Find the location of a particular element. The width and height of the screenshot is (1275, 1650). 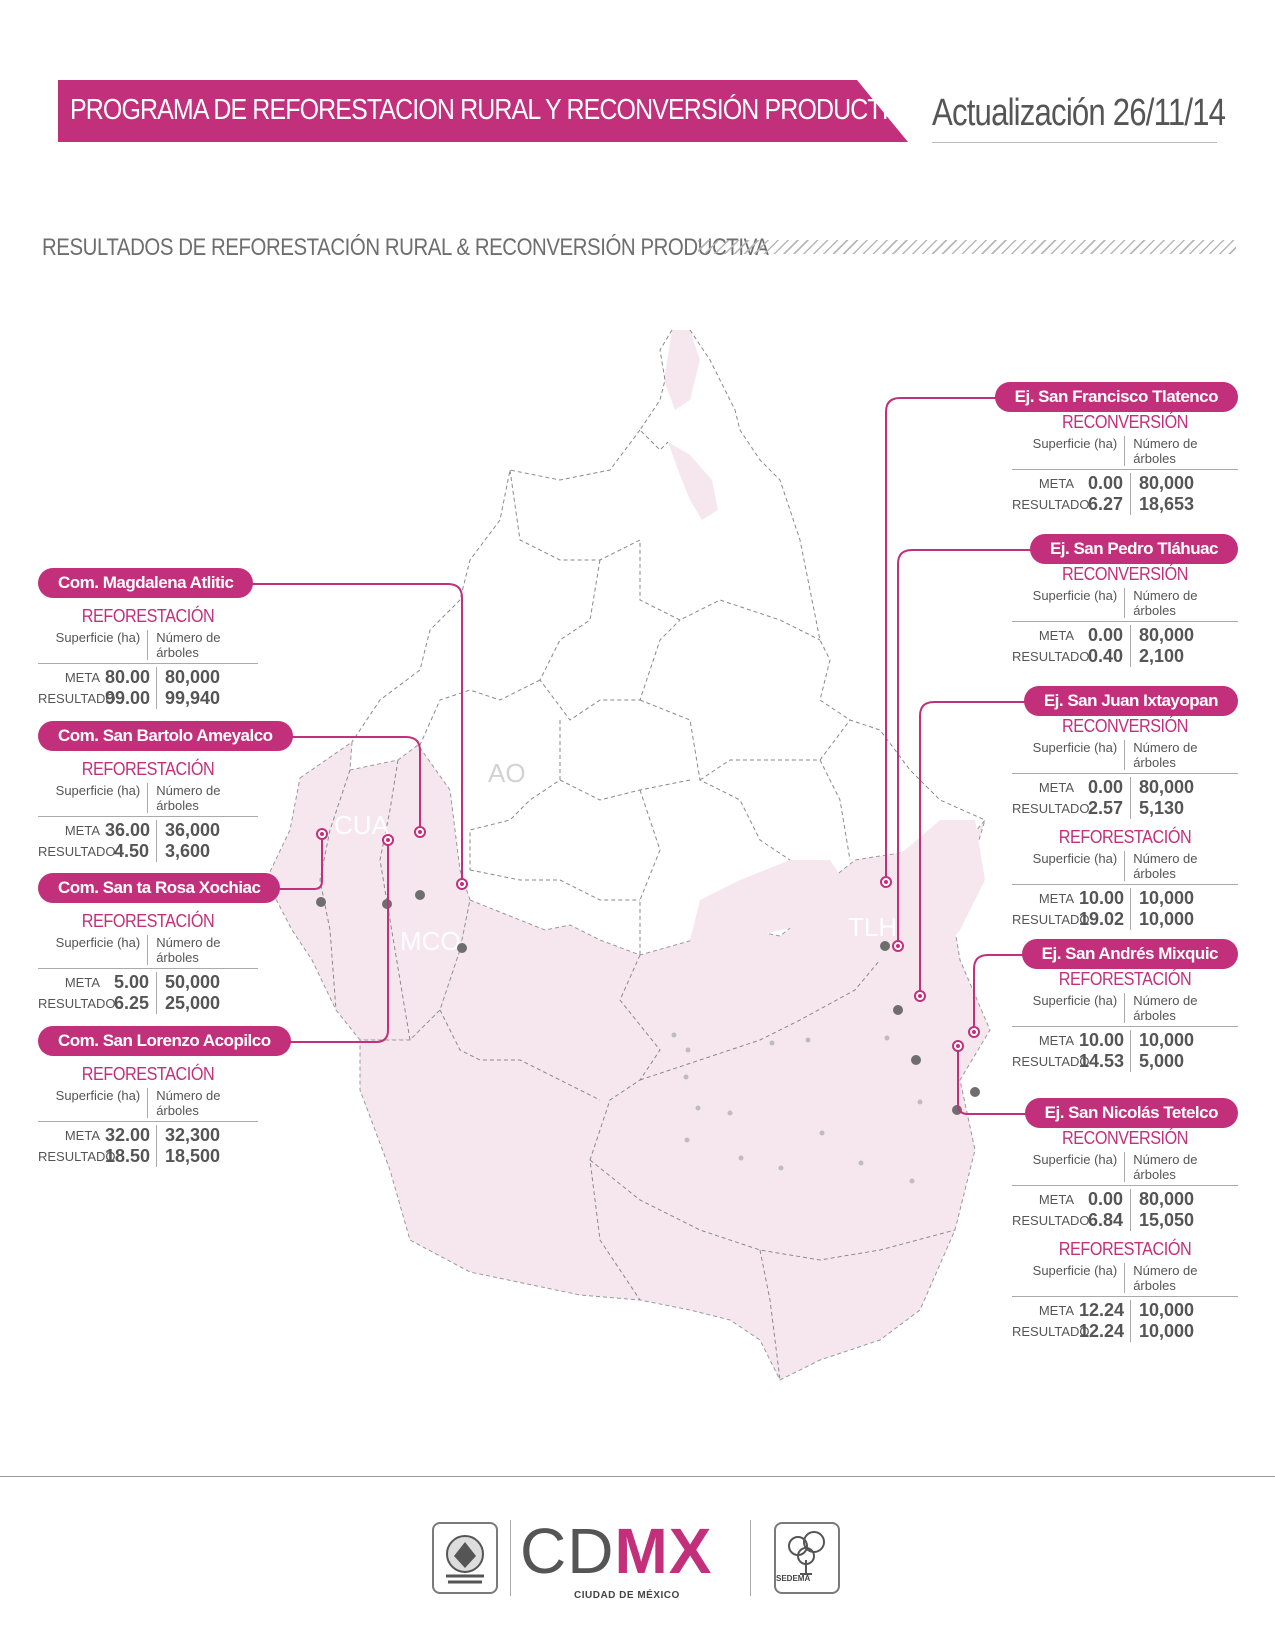

resultado-row: RESULTADO 6.25 25,000 is located at coordinates (148, 1003).